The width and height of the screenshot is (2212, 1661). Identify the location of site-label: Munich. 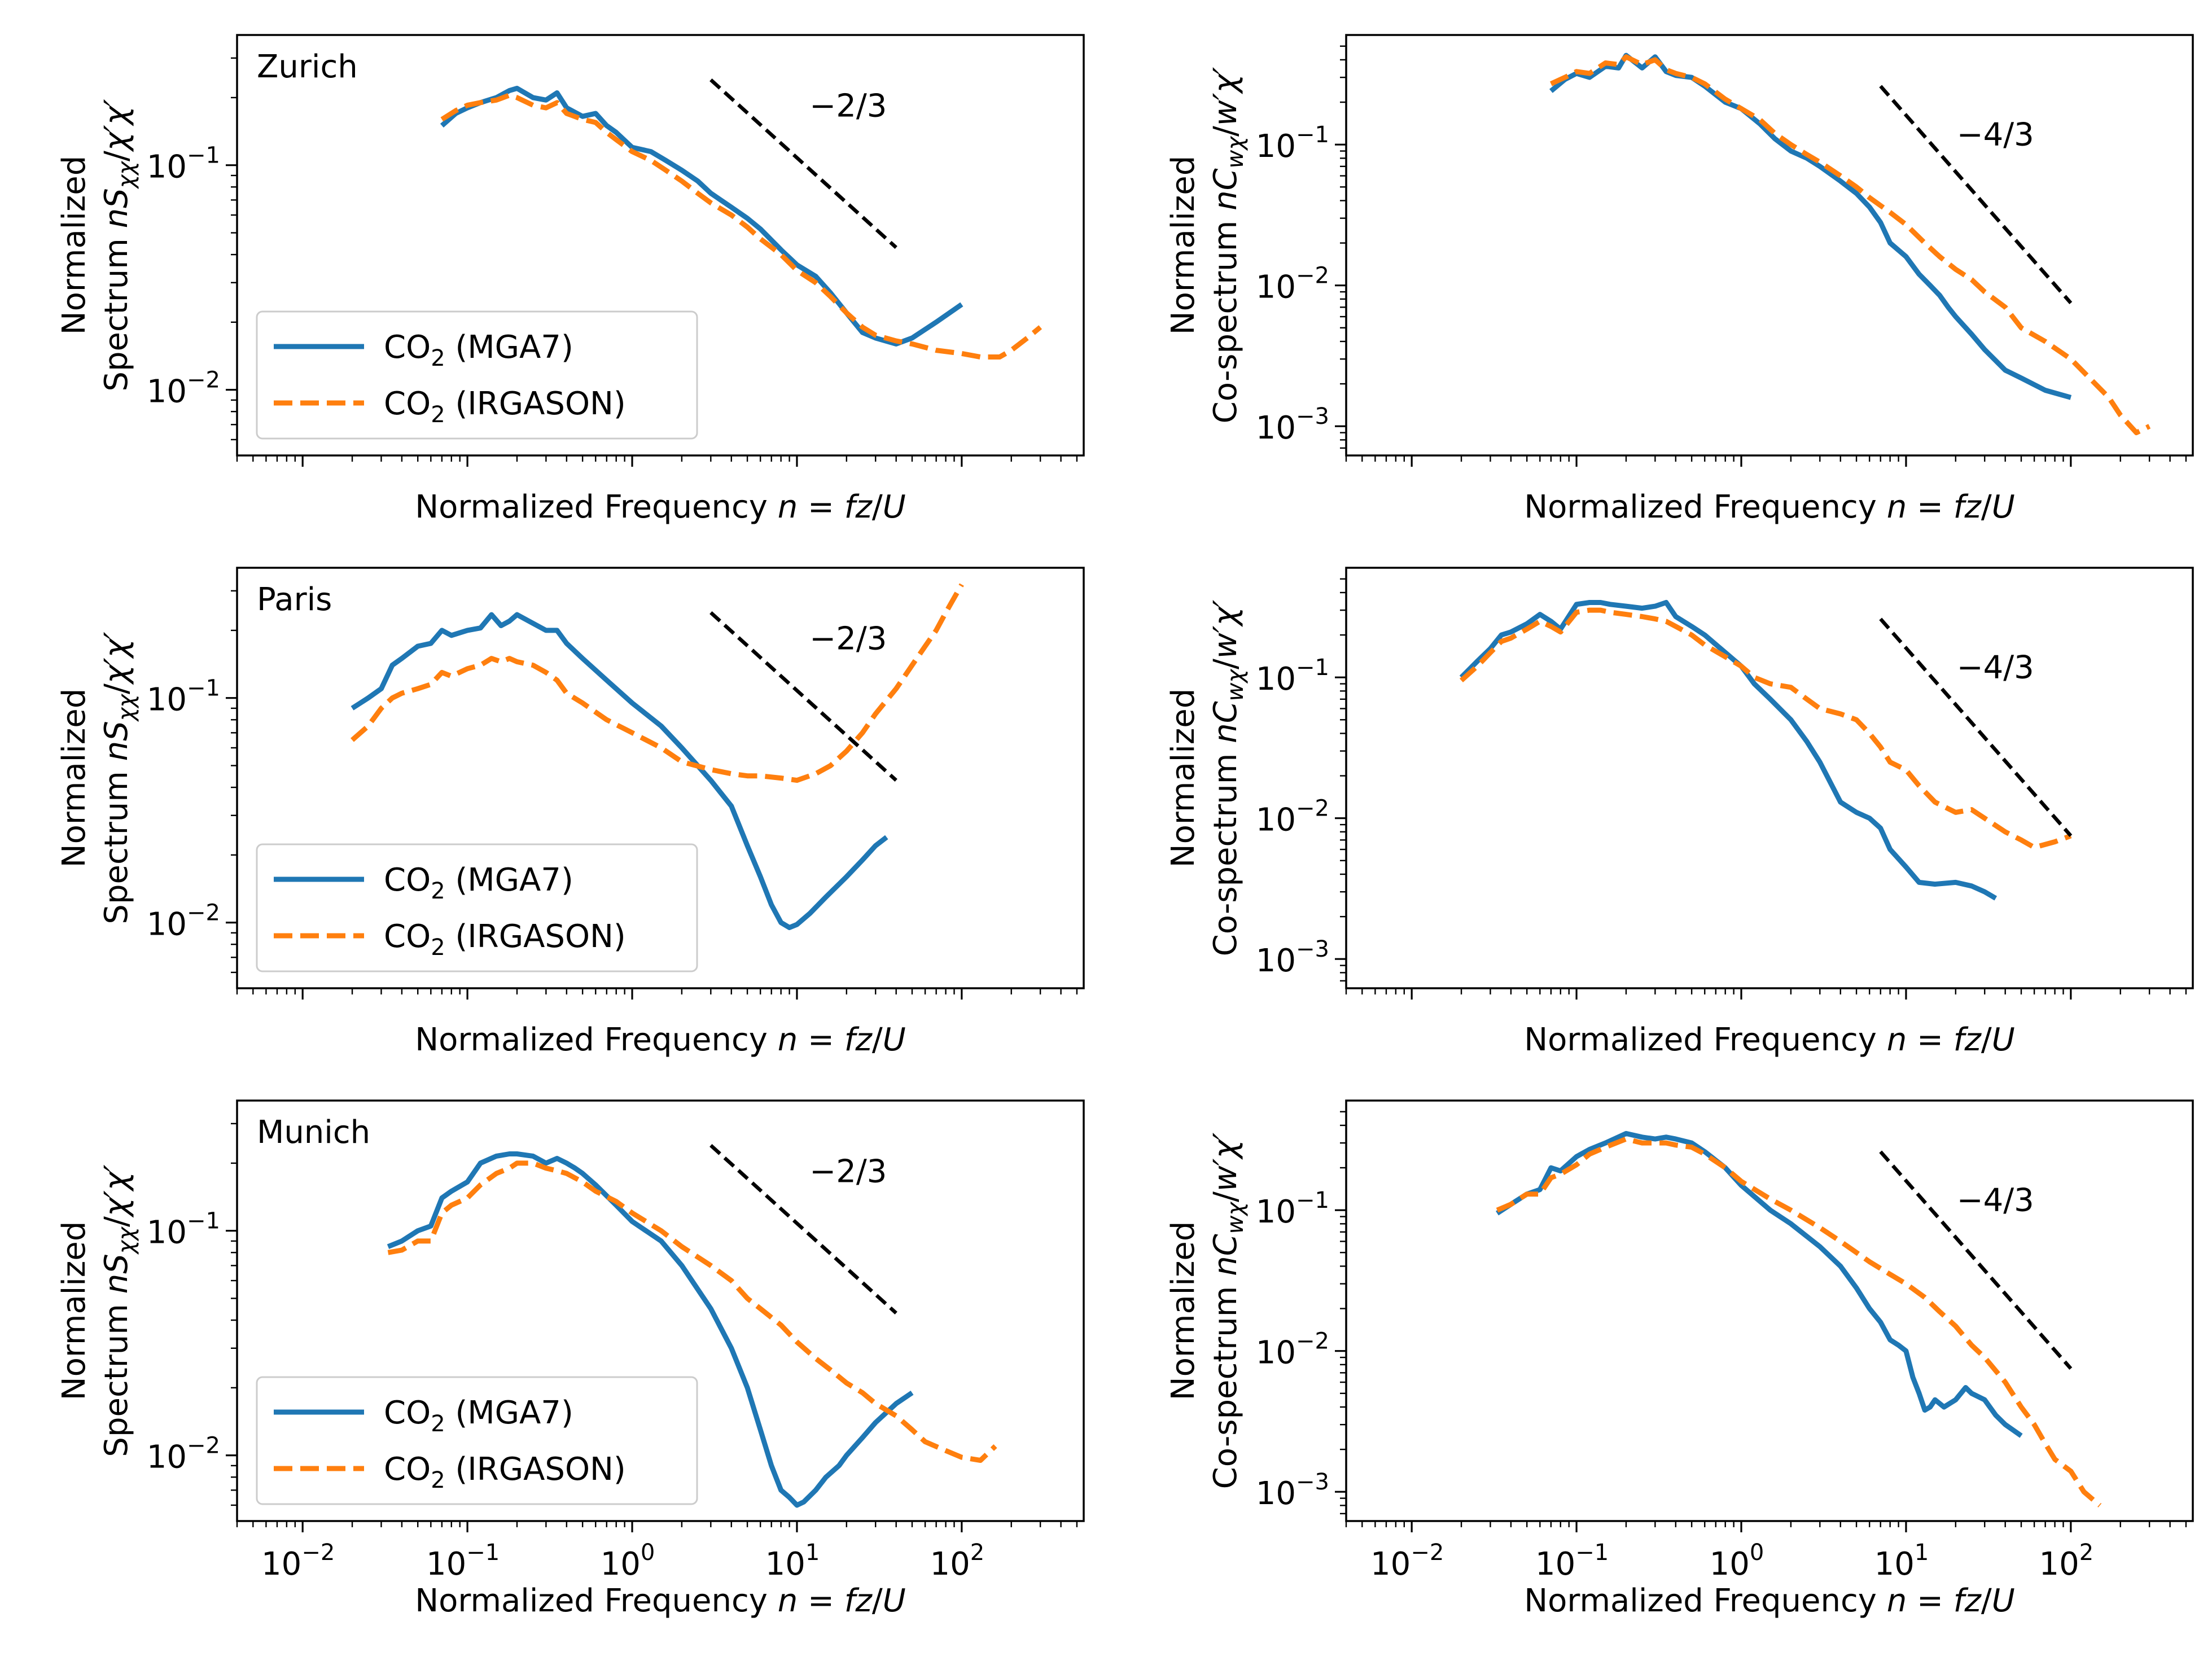
(314, 1132).